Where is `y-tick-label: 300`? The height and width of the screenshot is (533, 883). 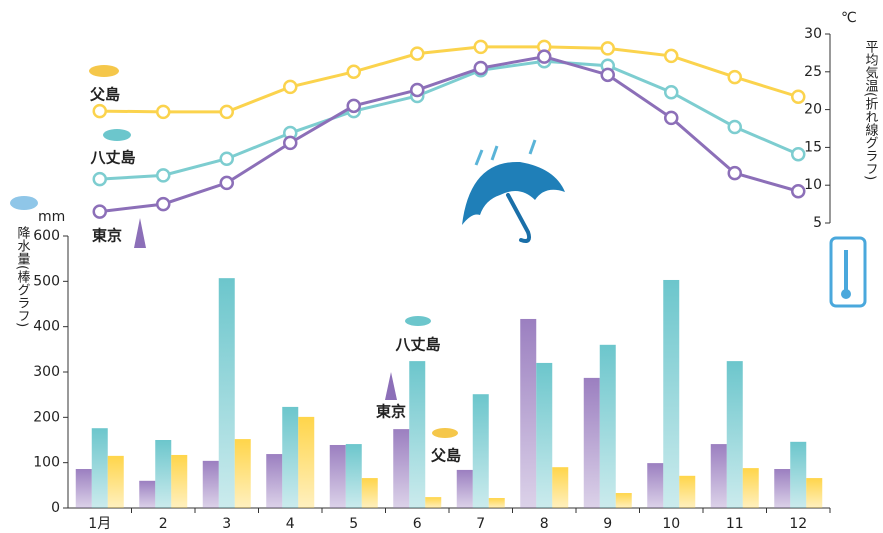
y-tick-label: 300 is located at coordinates (46, 372).